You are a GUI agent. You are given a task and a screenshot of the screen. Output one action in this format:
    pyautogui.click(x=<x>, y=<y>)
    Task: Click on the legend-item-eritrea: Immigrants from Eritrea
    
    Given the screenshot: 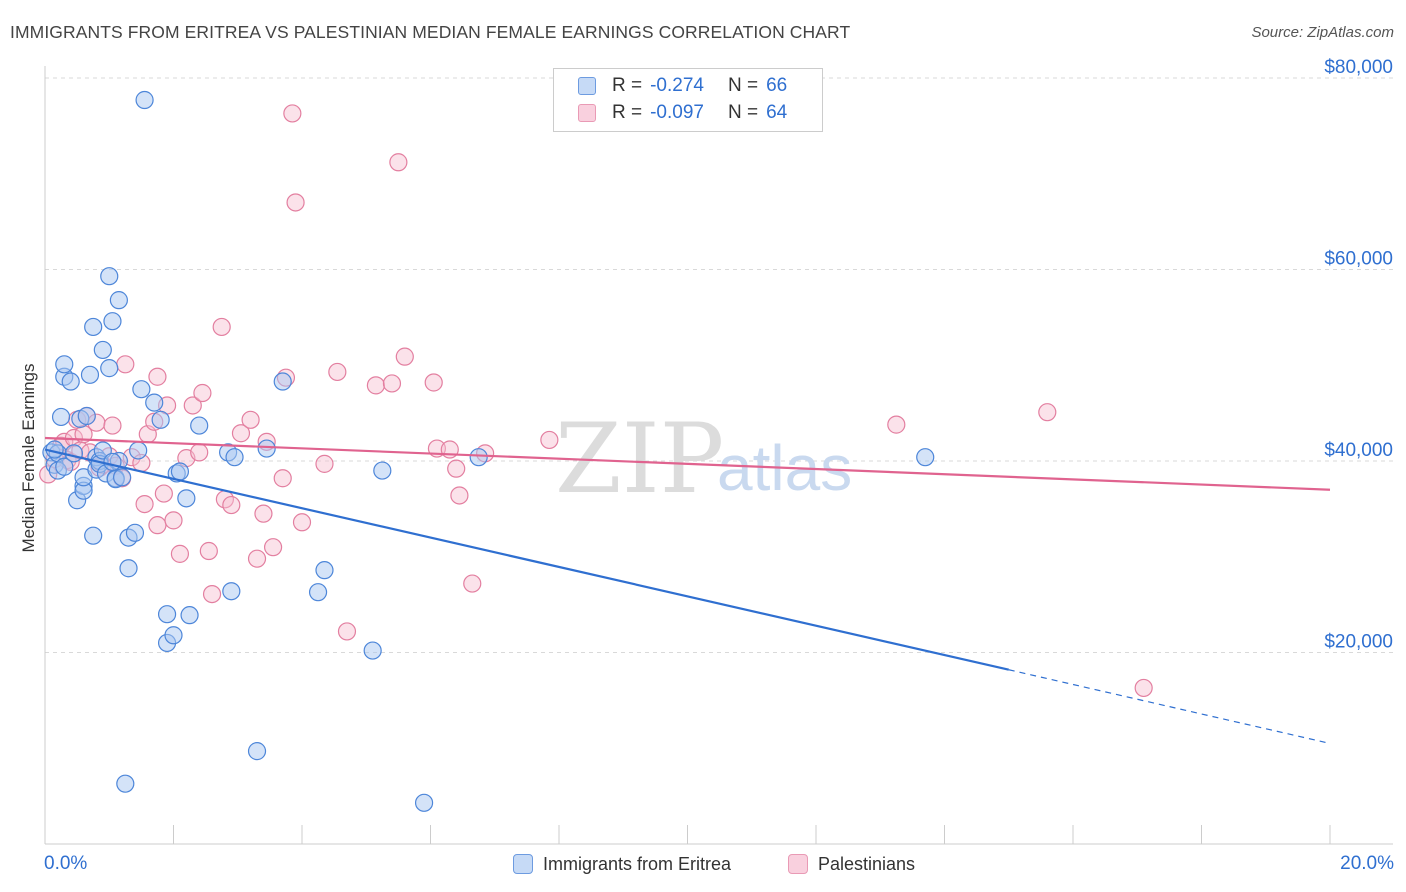 What is the action you would take?
    pyautogui.click(x=622, y=864)
    